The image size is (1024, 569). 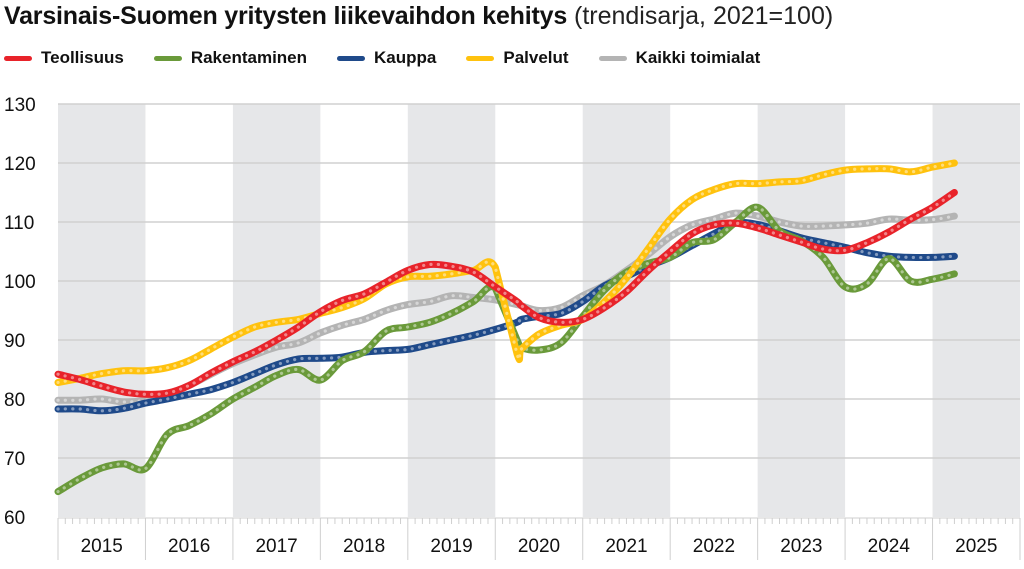 I want to click on legend-label: Kauppa, so click(x=405, y=57).